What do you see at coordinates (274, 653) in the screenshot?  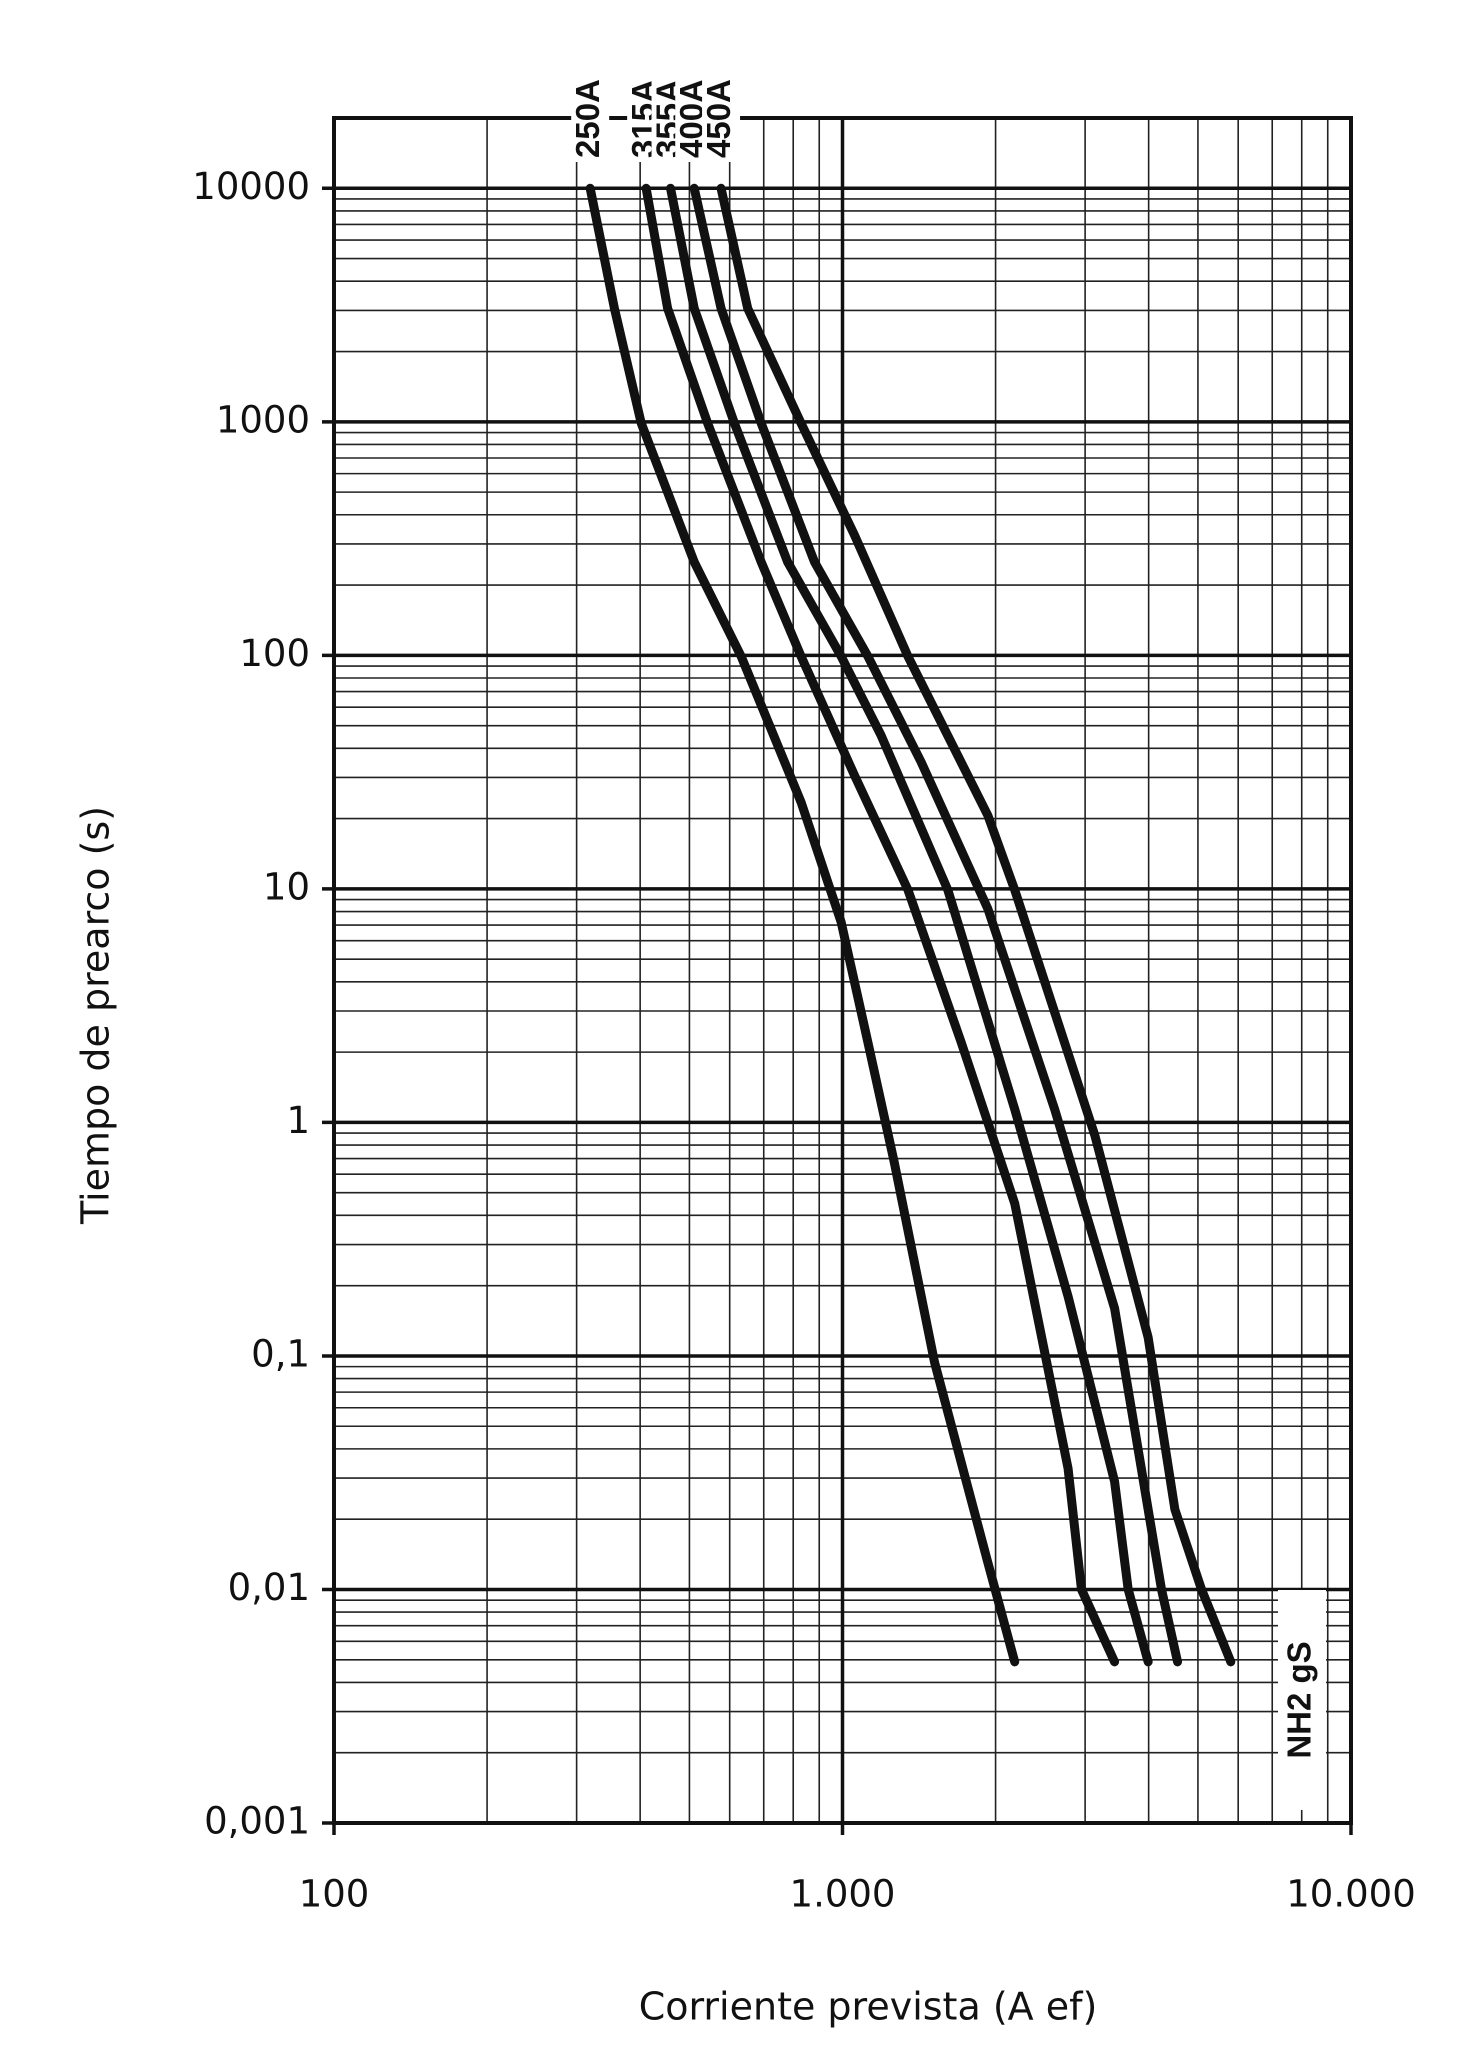 I see `y-tick-label: 100` at bounding box center [274, 653].